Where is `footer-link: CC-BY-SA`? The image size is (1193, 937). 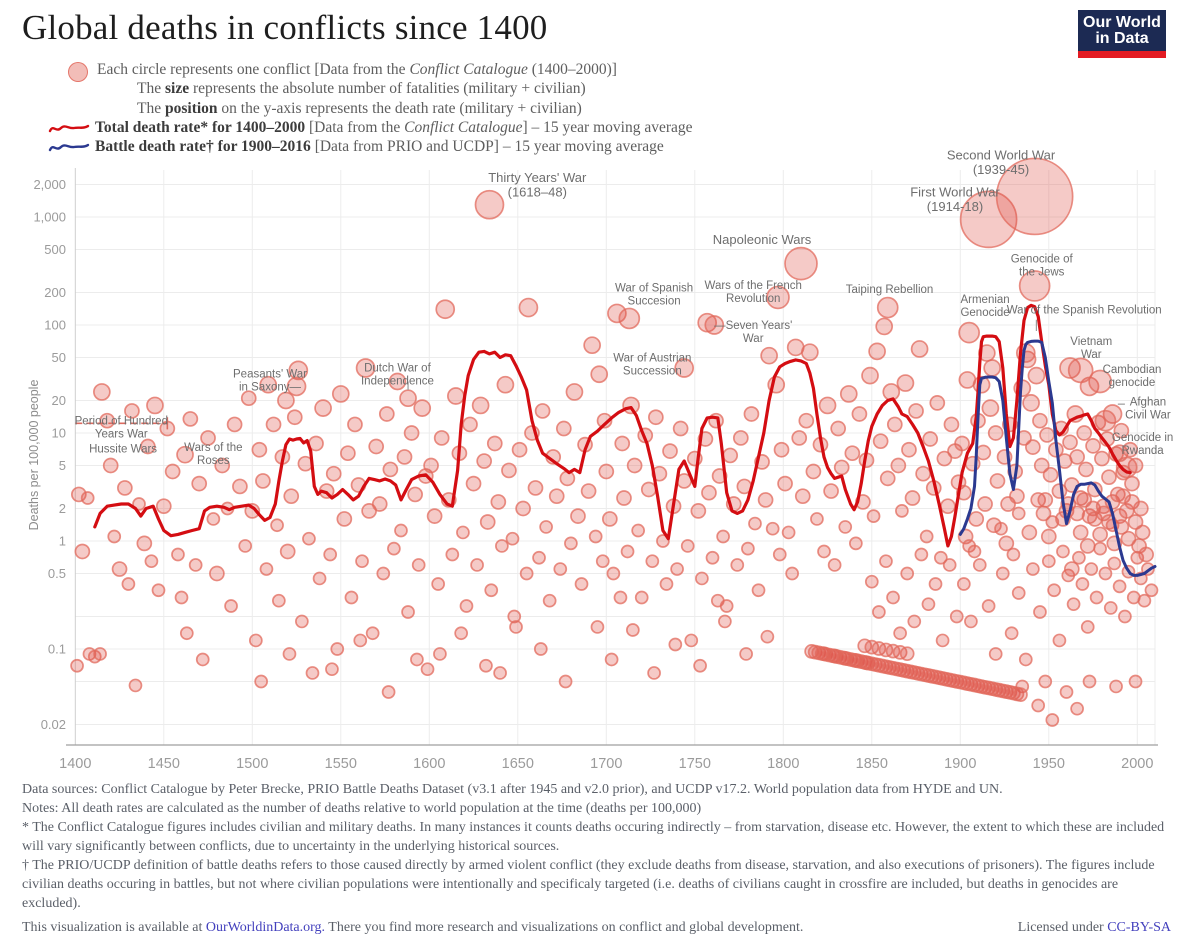
footer-link: CC-BY-SA is located at coordinates (1139, 927).